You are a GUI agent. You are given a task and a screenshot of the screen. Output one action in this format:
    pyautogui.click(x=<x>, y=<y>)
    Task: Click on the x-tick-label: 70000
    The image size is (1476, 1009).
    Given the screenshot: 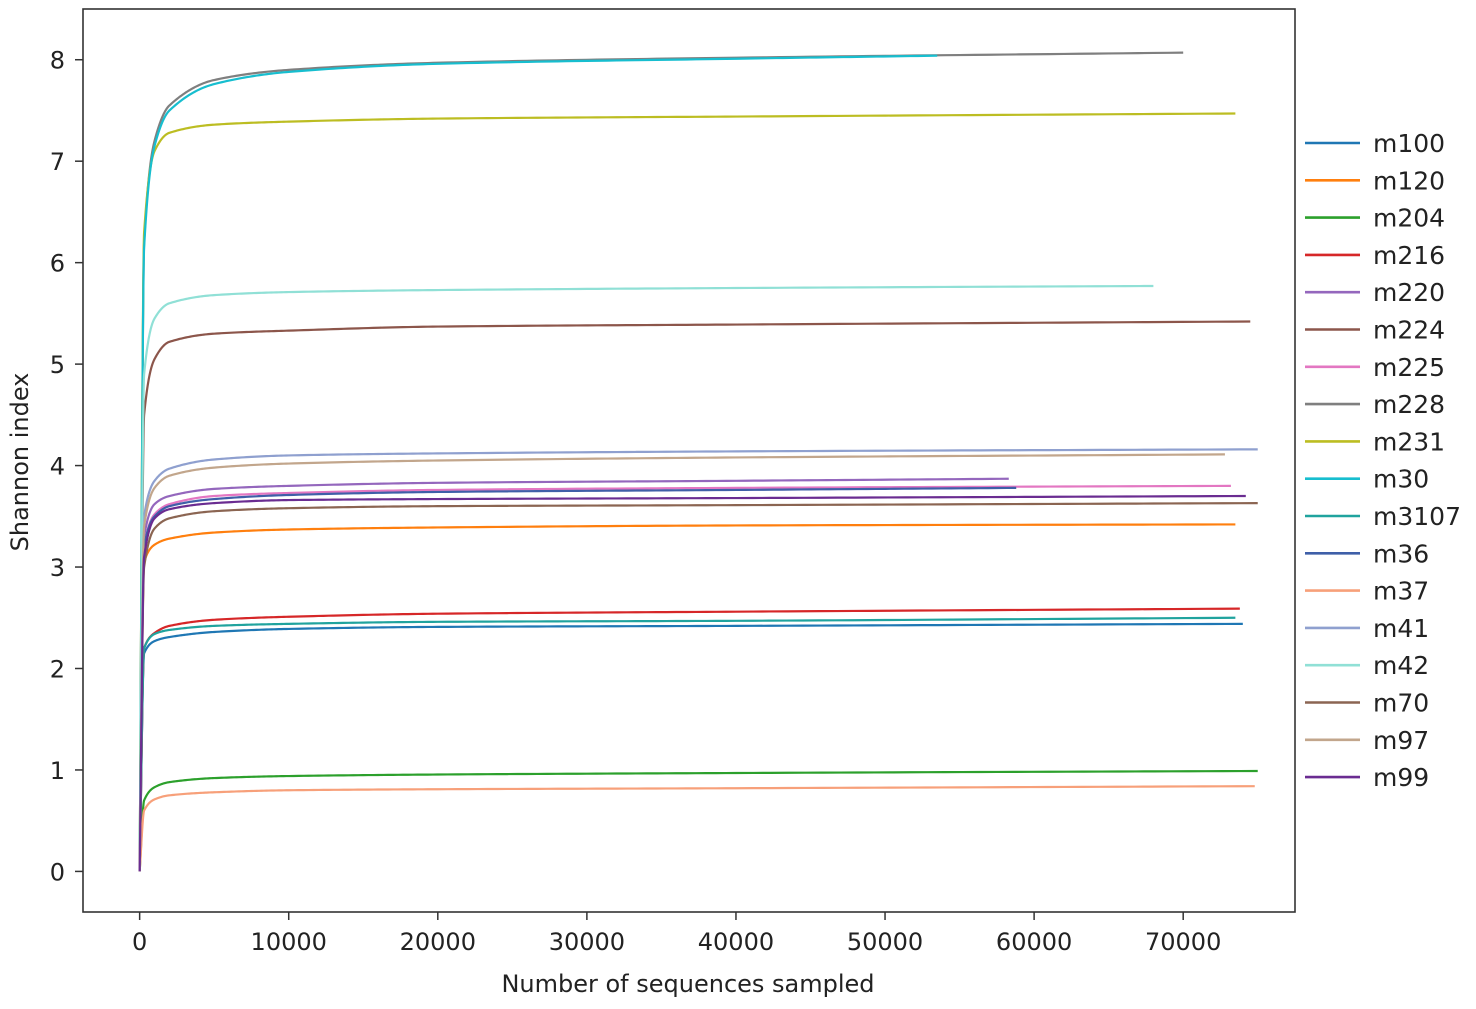 What is the action you would take?
    pyautogui.click(x=1183, y=942)
    